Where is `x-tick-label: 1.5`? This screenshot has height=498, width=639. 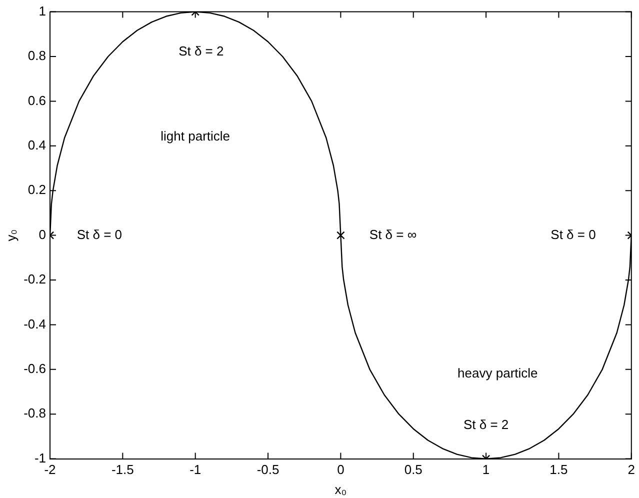 x-tick-label: 1.5 is located at coordinates (559, 470).